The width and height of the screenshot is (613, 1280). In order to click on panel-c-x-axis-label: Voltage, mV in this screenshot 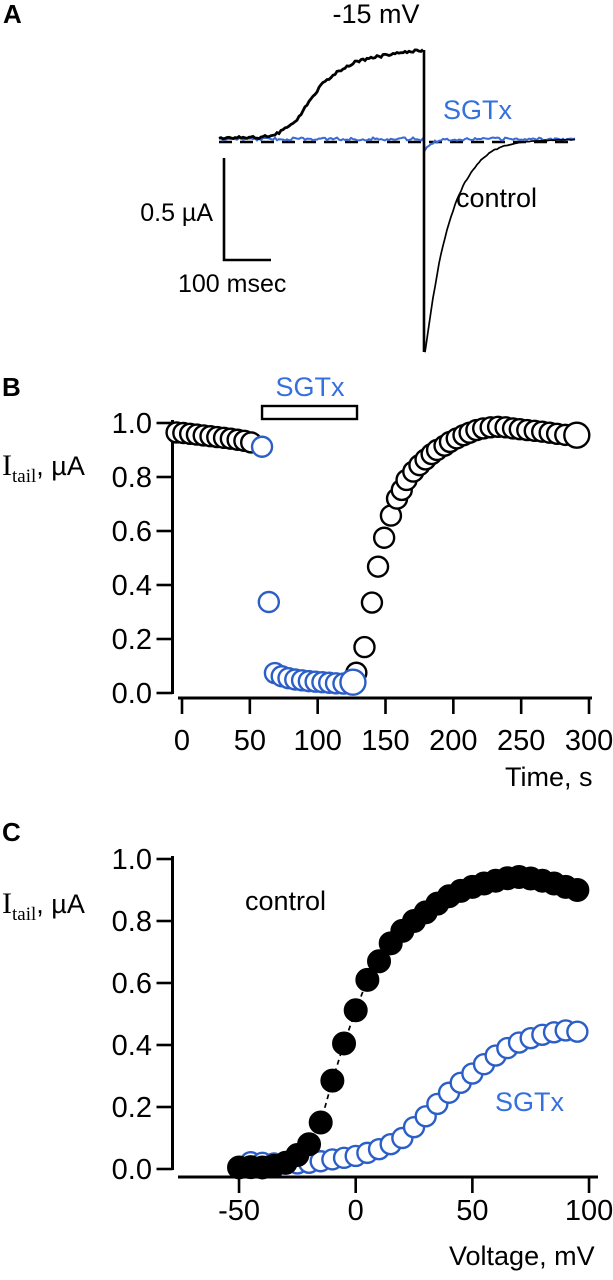, I will do `click(522, 1256)`.